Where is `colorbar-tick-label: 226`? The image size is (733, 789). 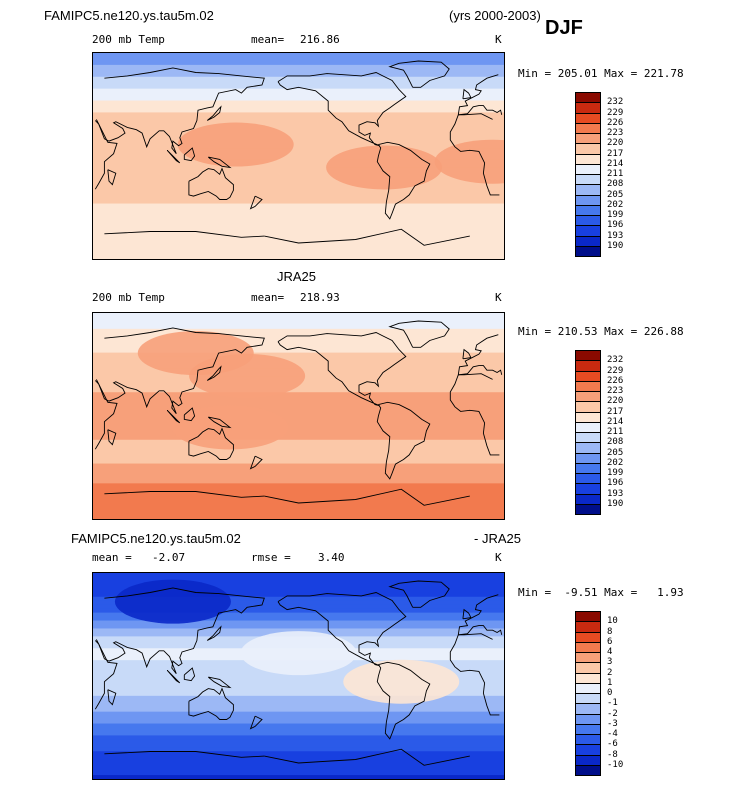 colorbar-tick-label: 226 is located at coordinates (615, 380).